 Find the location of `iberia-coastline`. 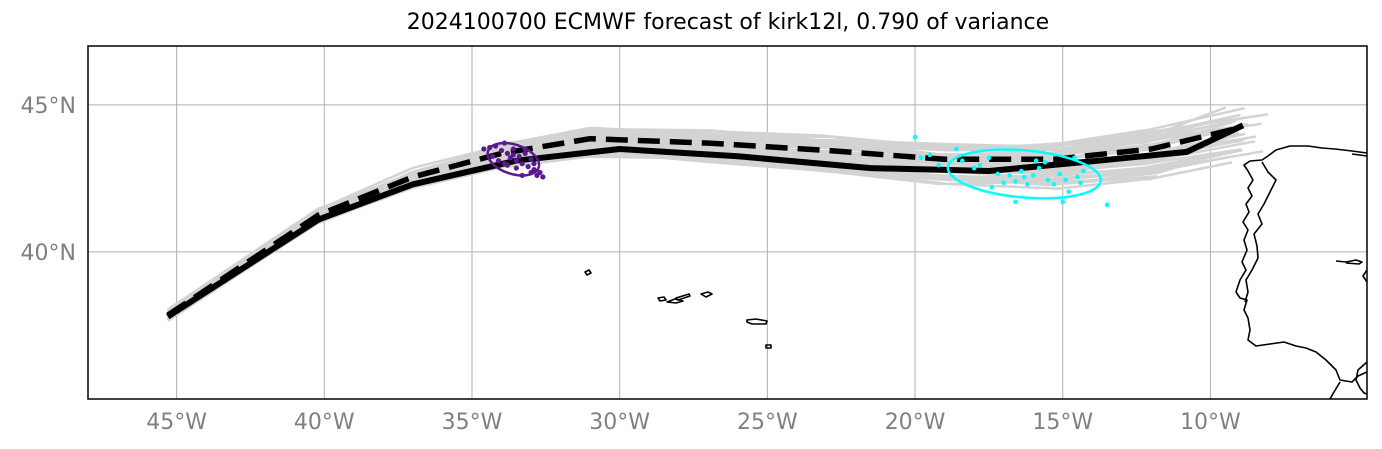

iberia-coastline is located at coordinates (1301, 264).